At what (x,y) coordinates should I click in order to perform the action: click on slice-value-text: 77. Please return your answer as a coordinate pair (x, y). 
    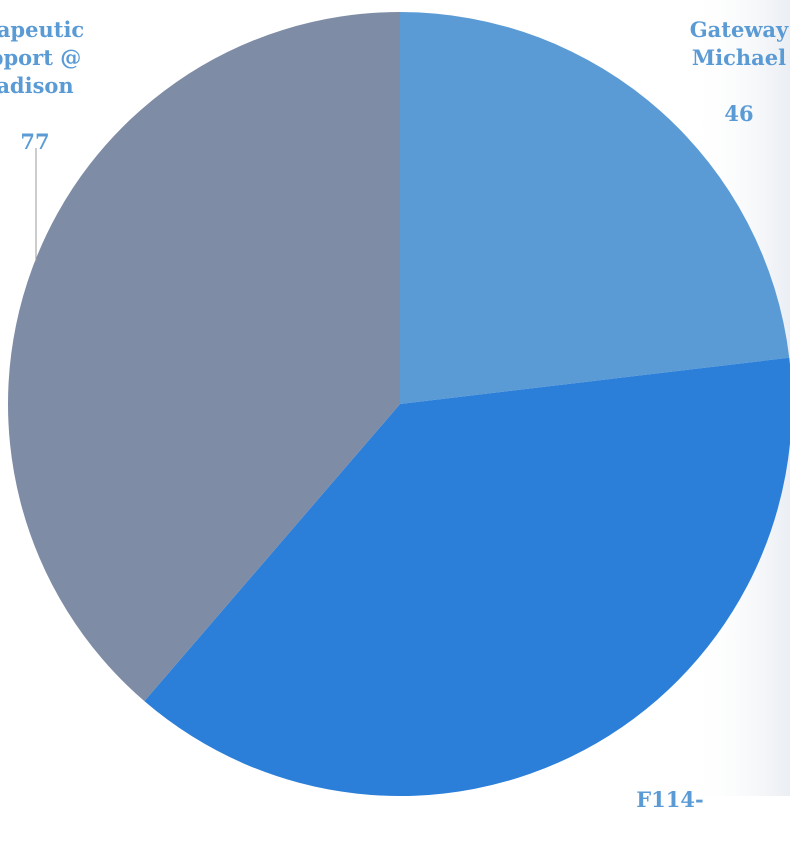
    Looking at the image, I should click on (35, 141).